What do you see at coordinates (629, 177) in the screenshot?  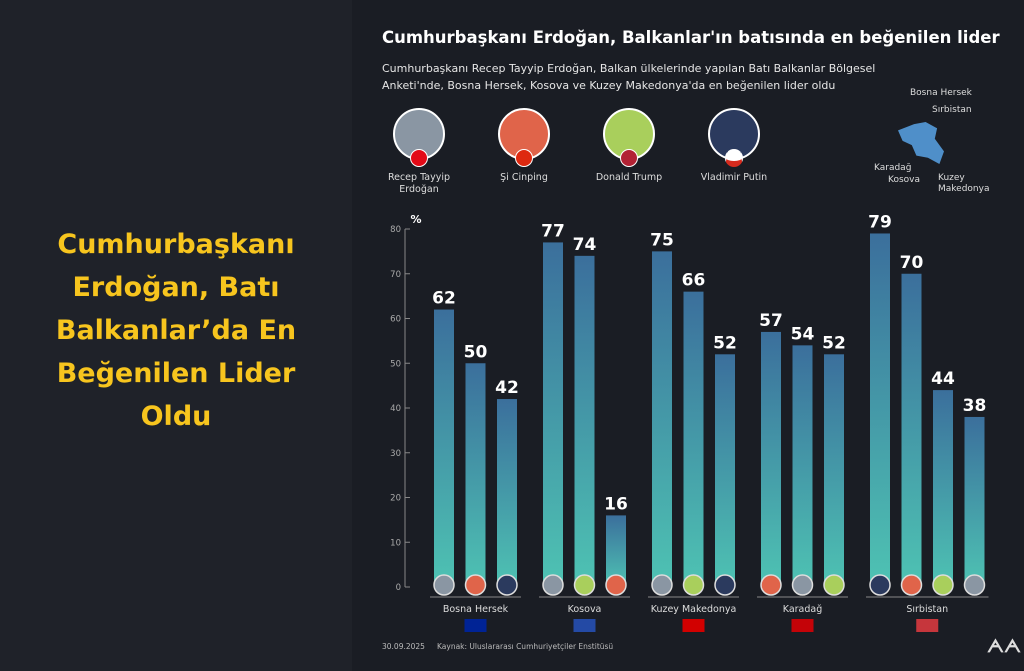 I see `leader-name: Donald Trump` at bounding box center [629, 177].